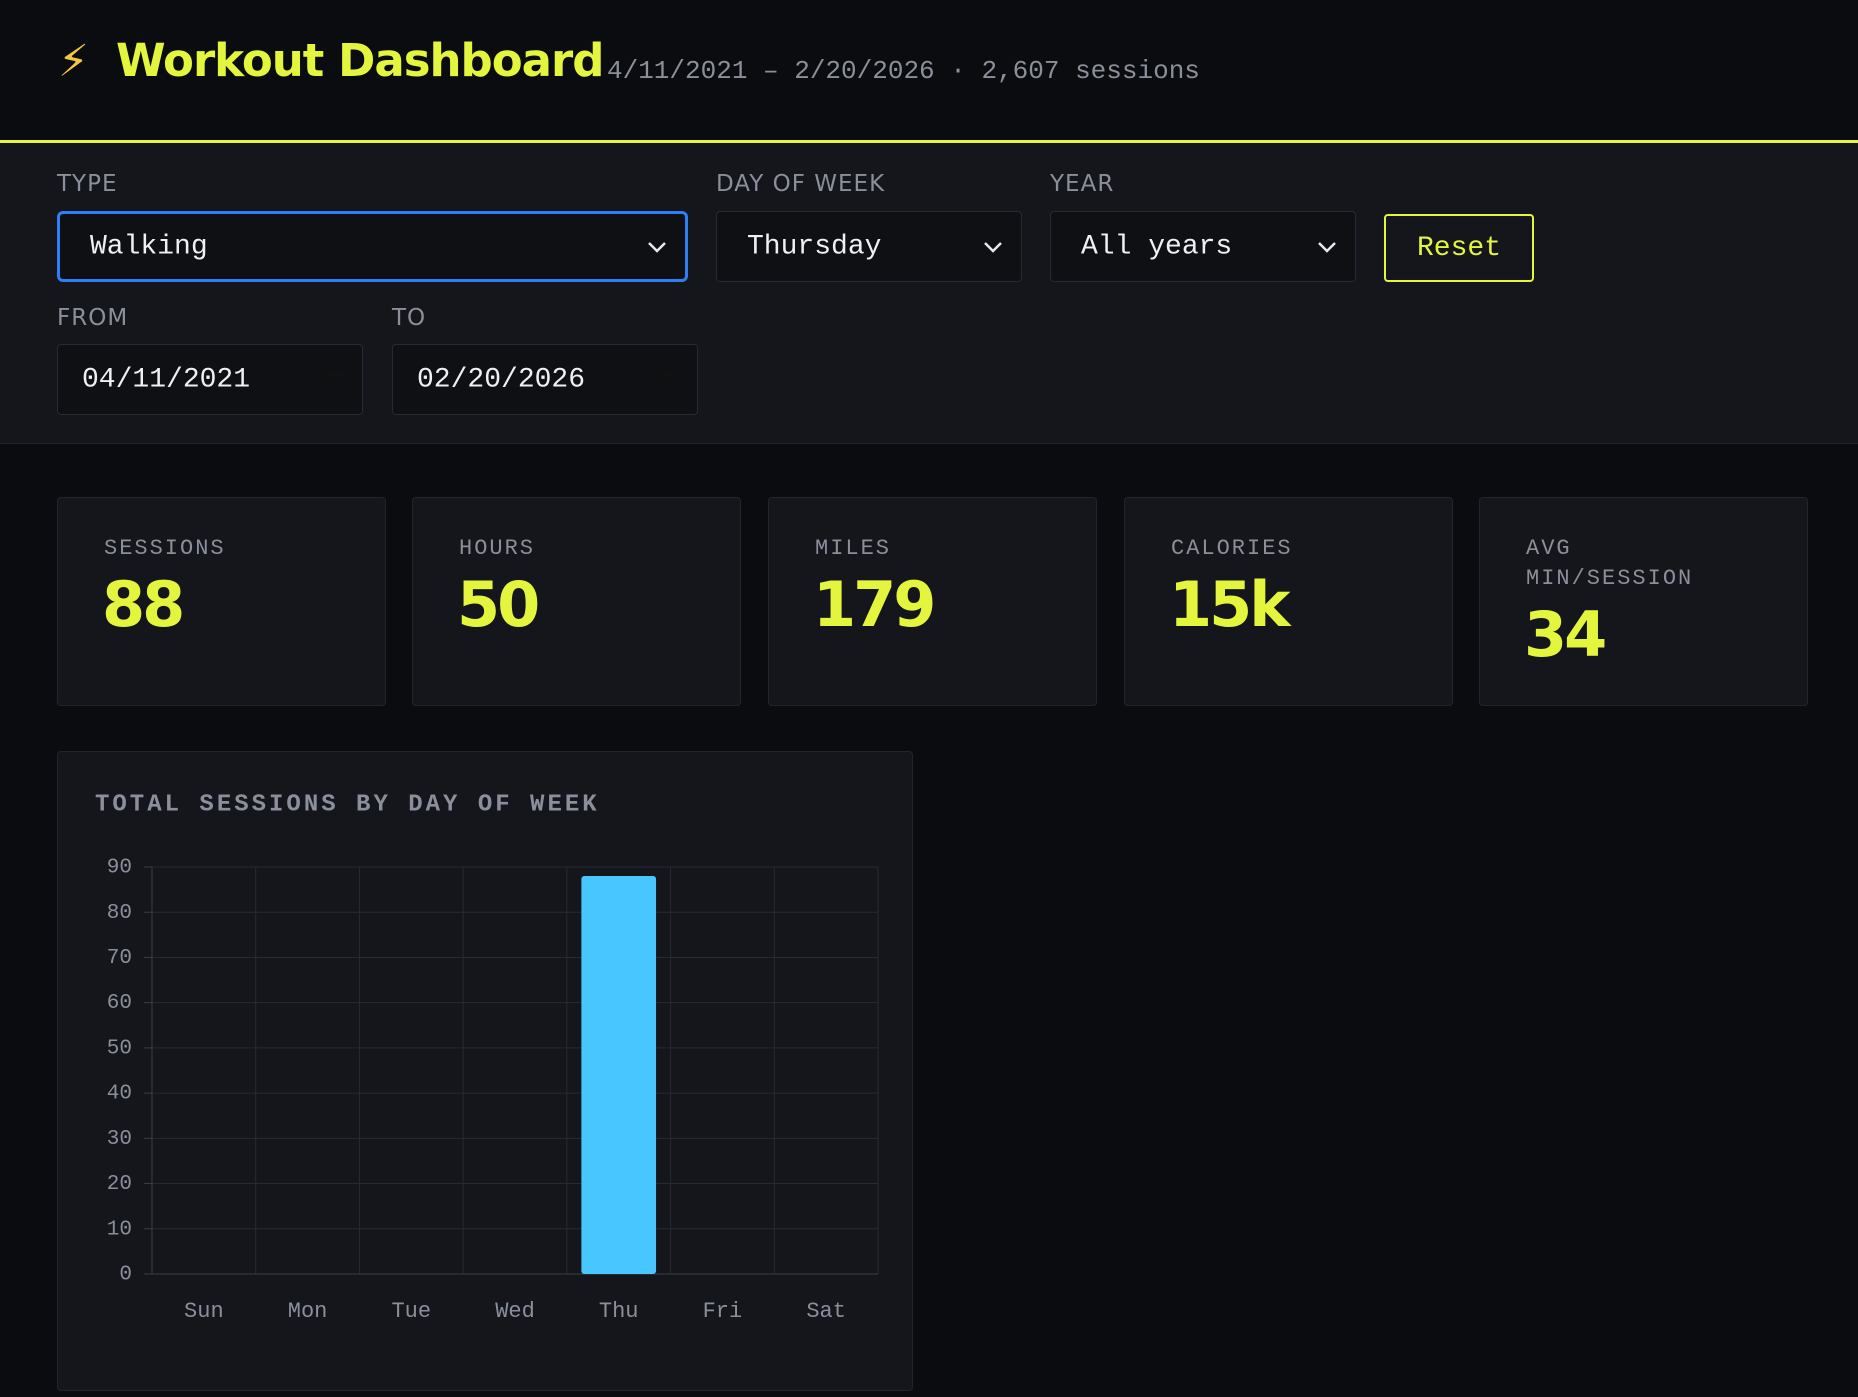  What do you see at coordinates (1230, 604) in the screenshot?
I see `stat-value: 15k` at bounding box center [1230, 604].